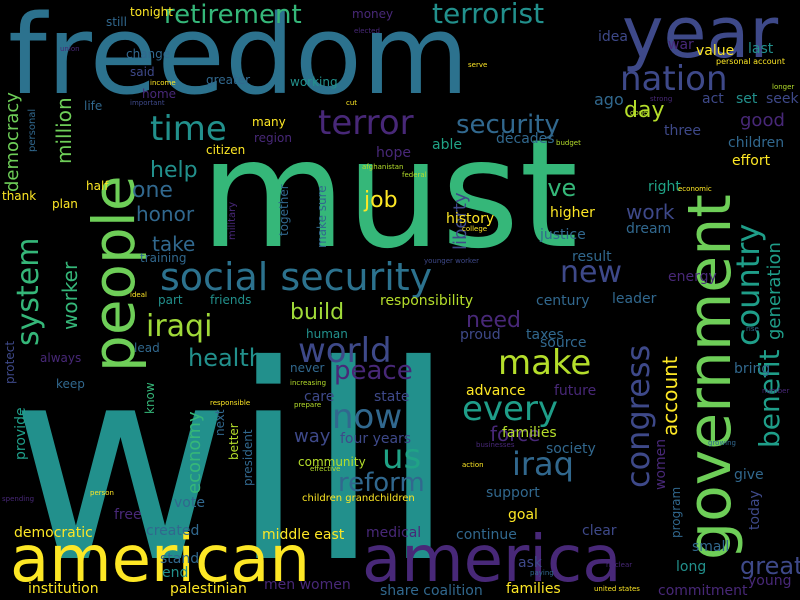 This screenshot has width=800, height=600. Describe the element at coordinates (308, 405) in the screenshot. I see `cloud-word: prepare` at that location.